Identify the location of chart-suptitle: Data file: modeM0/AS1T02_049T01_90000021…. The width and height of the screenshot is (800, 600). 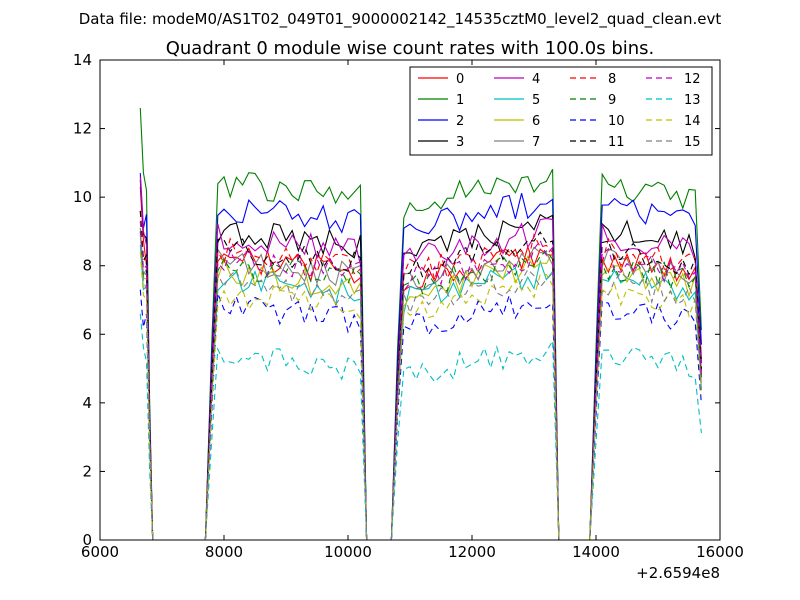
(400, 19).